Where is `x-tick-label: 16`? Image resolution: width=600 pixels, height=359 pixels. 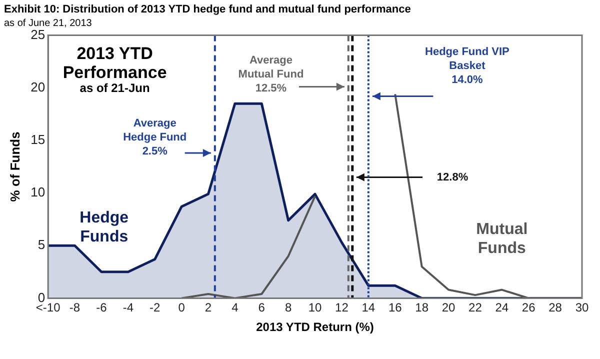
x-tick-label: 16 is located at coordinates (395, 307).